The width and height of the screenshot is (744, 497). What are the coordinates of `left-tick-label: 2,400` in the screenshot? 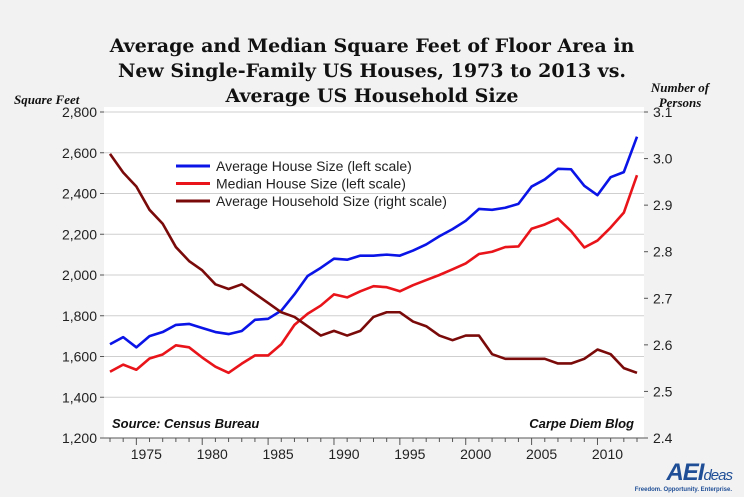 It's located at (79, 194).